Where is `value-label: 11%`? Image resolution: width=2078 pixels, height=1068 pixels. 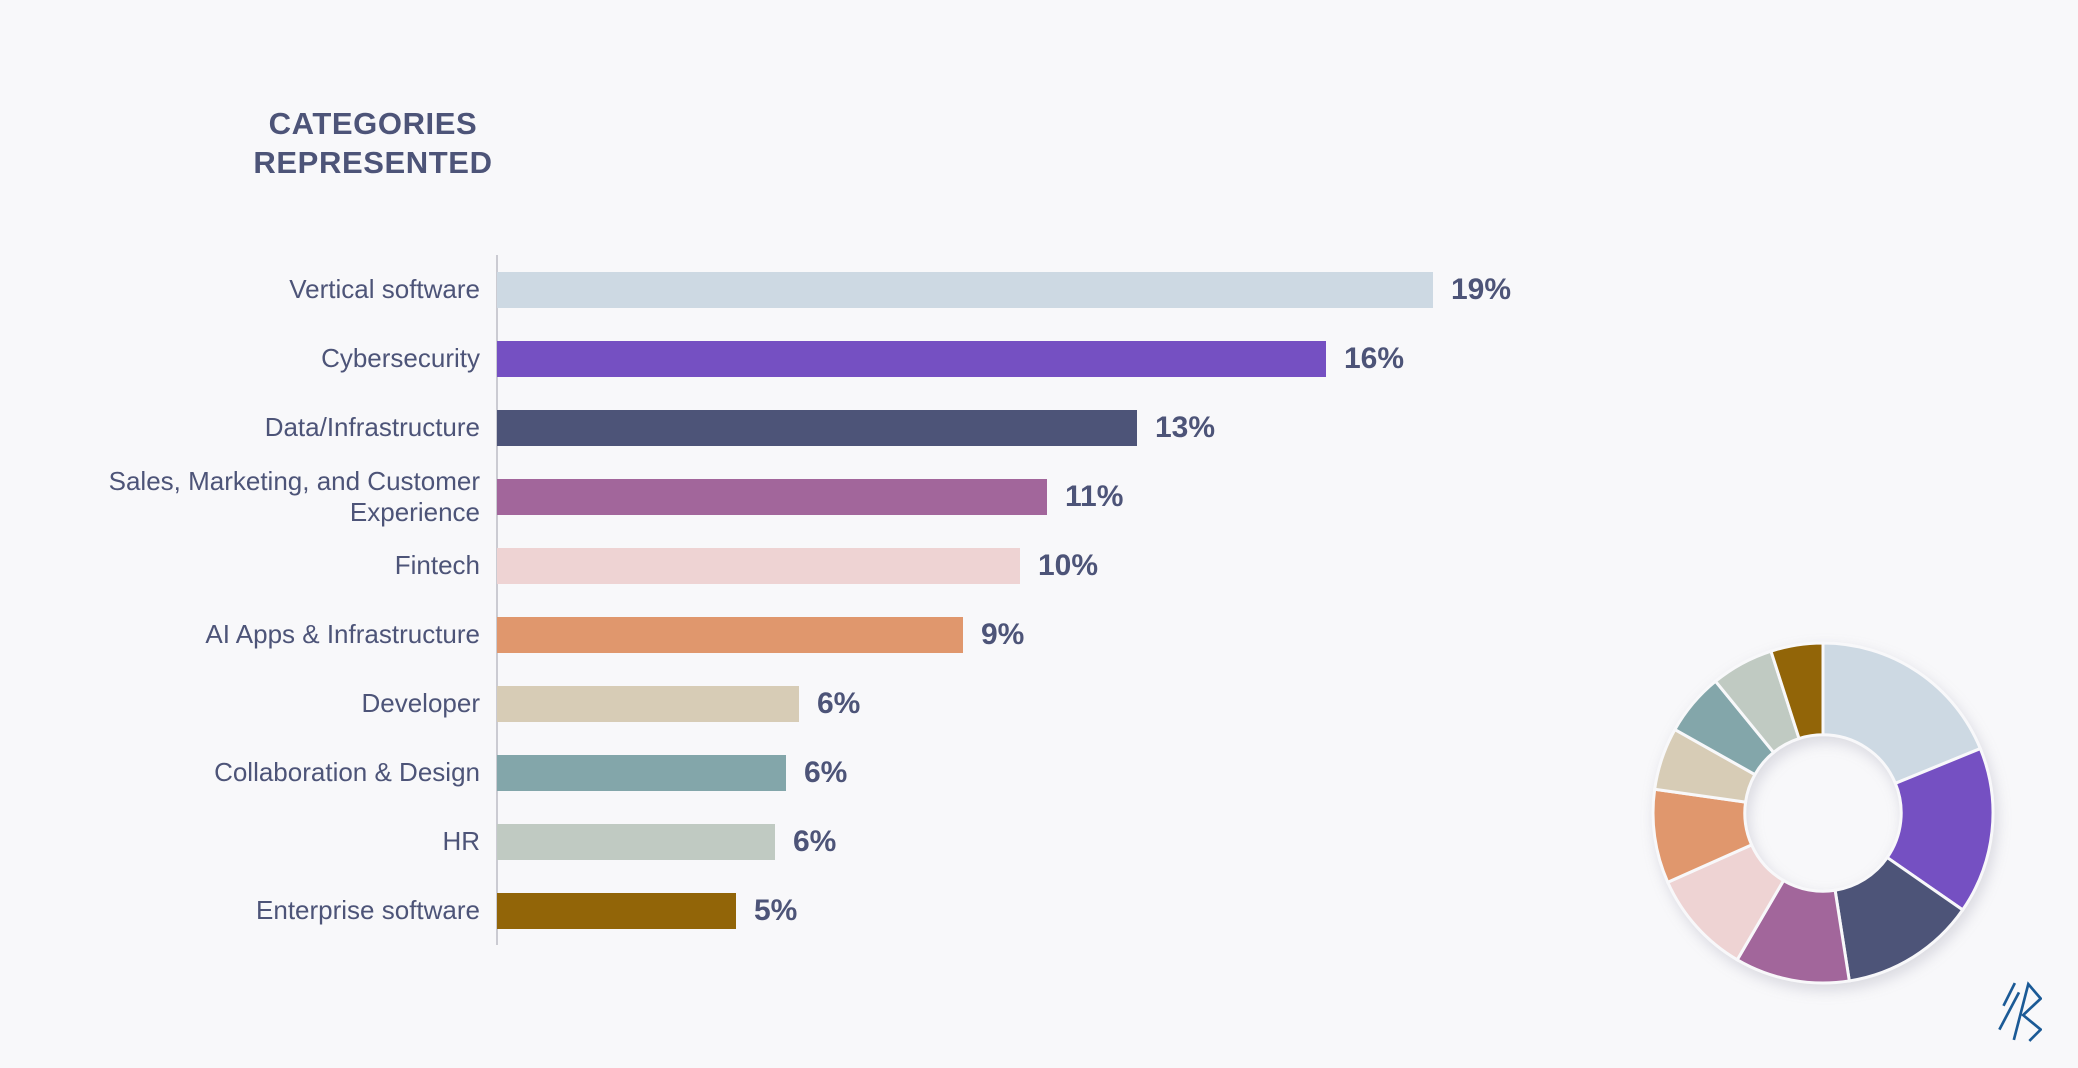 value-label: 11% is located at coordinates (1094, 496).